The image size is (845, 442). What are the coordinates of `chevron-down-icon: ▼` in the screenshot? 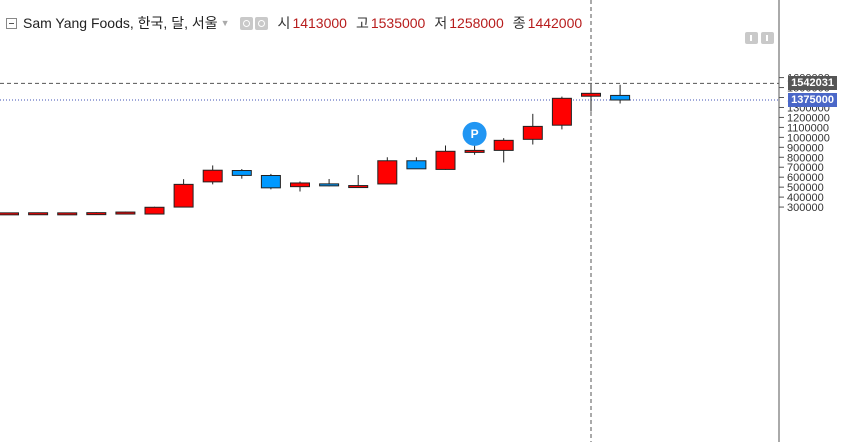 It's located at (225, 23).